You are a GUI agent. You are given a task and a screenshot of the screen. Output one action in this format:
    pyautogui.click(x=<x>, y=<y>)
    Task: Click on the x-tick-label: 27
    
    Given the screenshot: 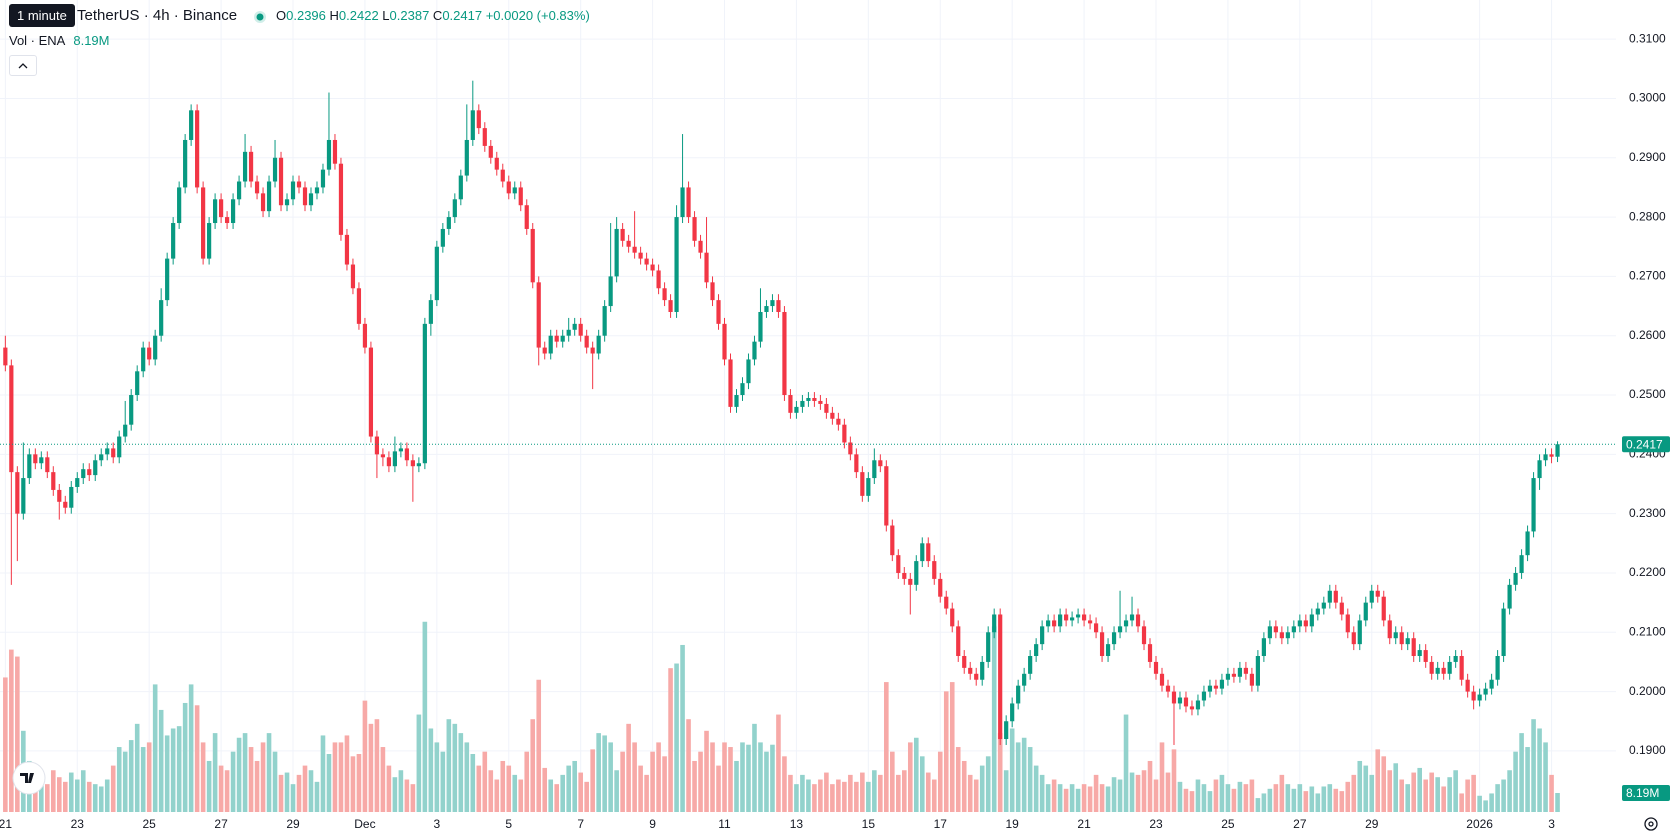 What is the action you would take?
    pyautogui.click(x=1300, y=824)
    